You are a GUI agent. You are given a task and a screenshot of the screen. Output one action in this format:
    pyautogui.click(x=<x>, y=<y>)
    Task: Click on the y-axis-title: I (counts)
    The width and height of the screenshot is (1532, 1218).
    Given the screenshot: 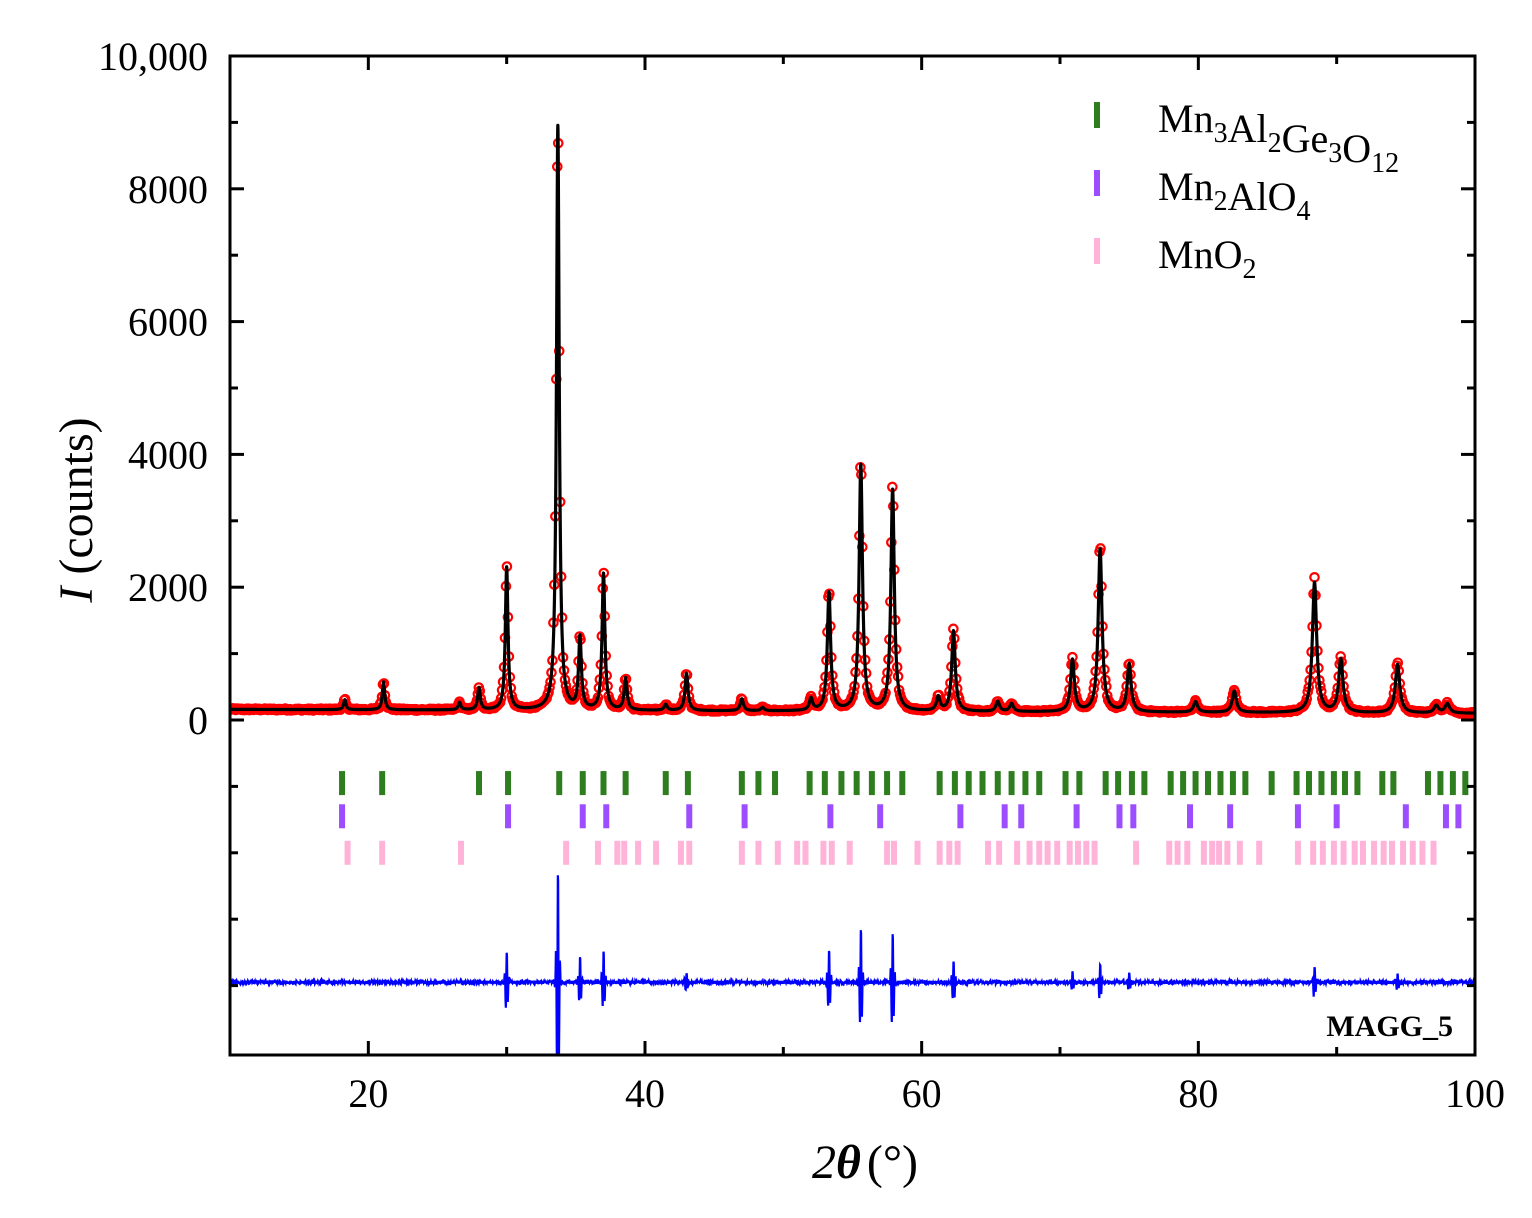 What is the action you would take?
    pyautogui.click(x=76, y=510)
    